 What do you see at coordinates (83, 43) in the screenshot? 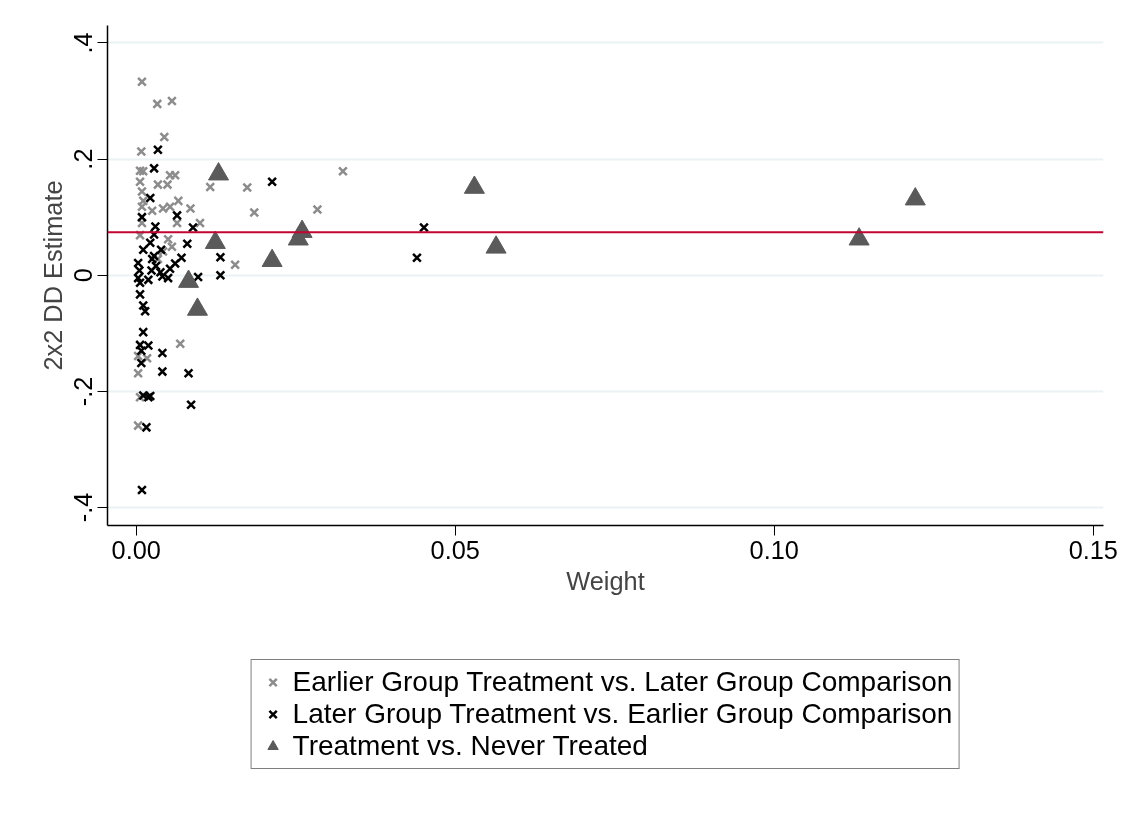
I see `y-tick-label: .4` at bounding box center [83, 43].